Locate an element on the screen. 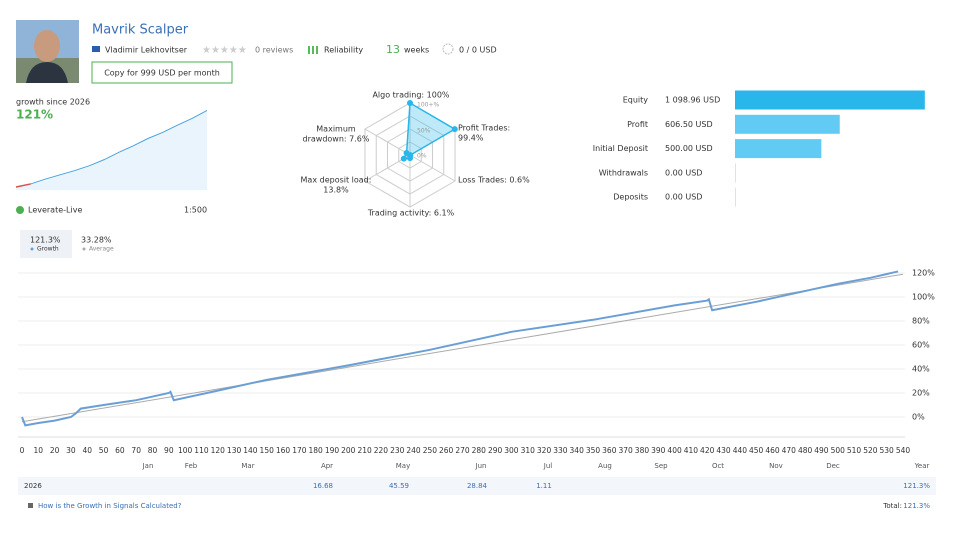 The width and height of the screenshot is (960, 537). copy-button is located at coordinates (162, 72).